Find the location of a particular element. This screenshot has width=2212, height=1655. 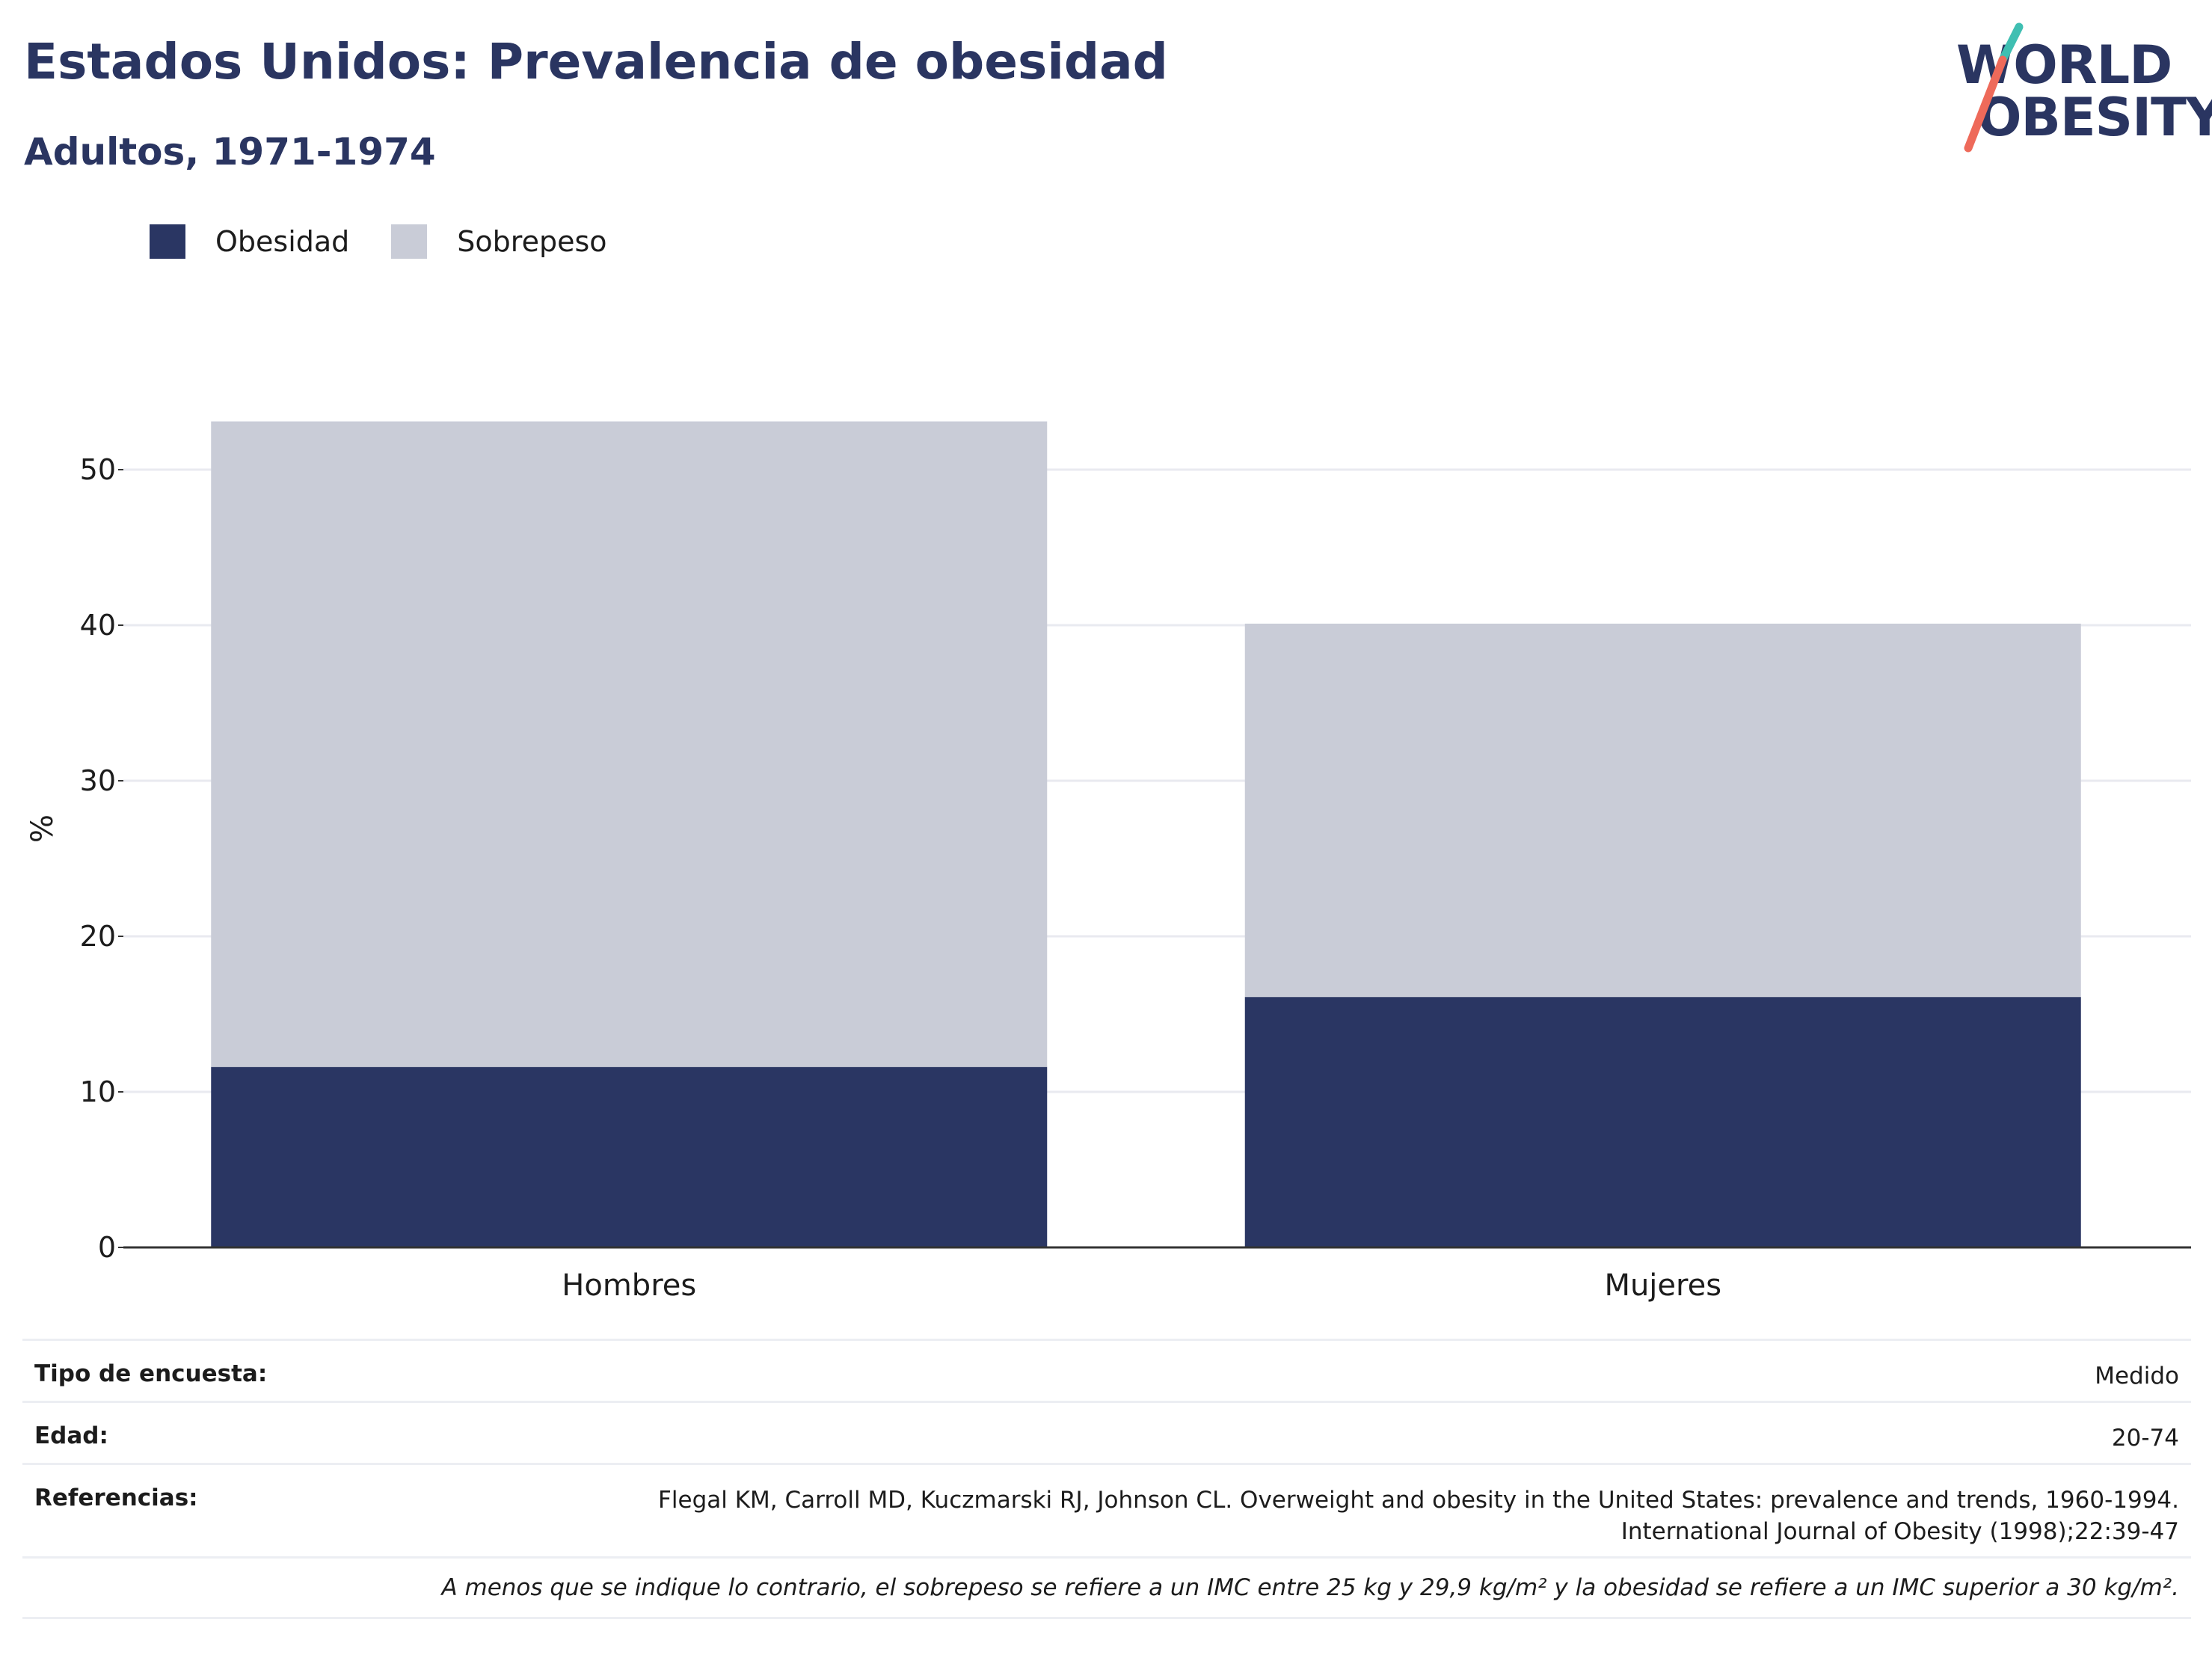

chart-title: Estados Unidos: Prevalencia de obesidad is located at coordinates (596, 61).